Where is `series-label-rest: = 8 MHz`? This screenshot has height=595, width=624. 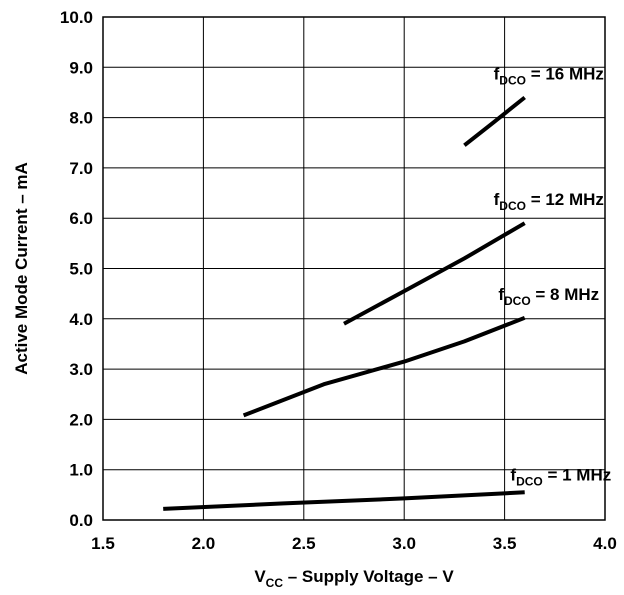
series-label-rest: = 8 MHz is located at coordinates (565, 294).